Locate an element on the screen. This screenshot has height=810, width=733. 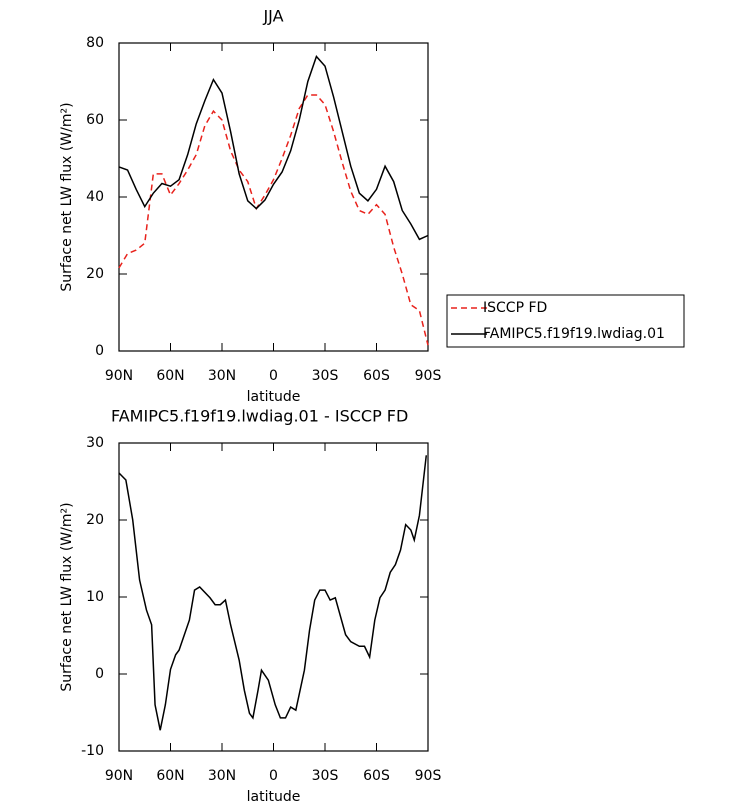
y-tick-label: 60 is located at coordinates (95, 120).